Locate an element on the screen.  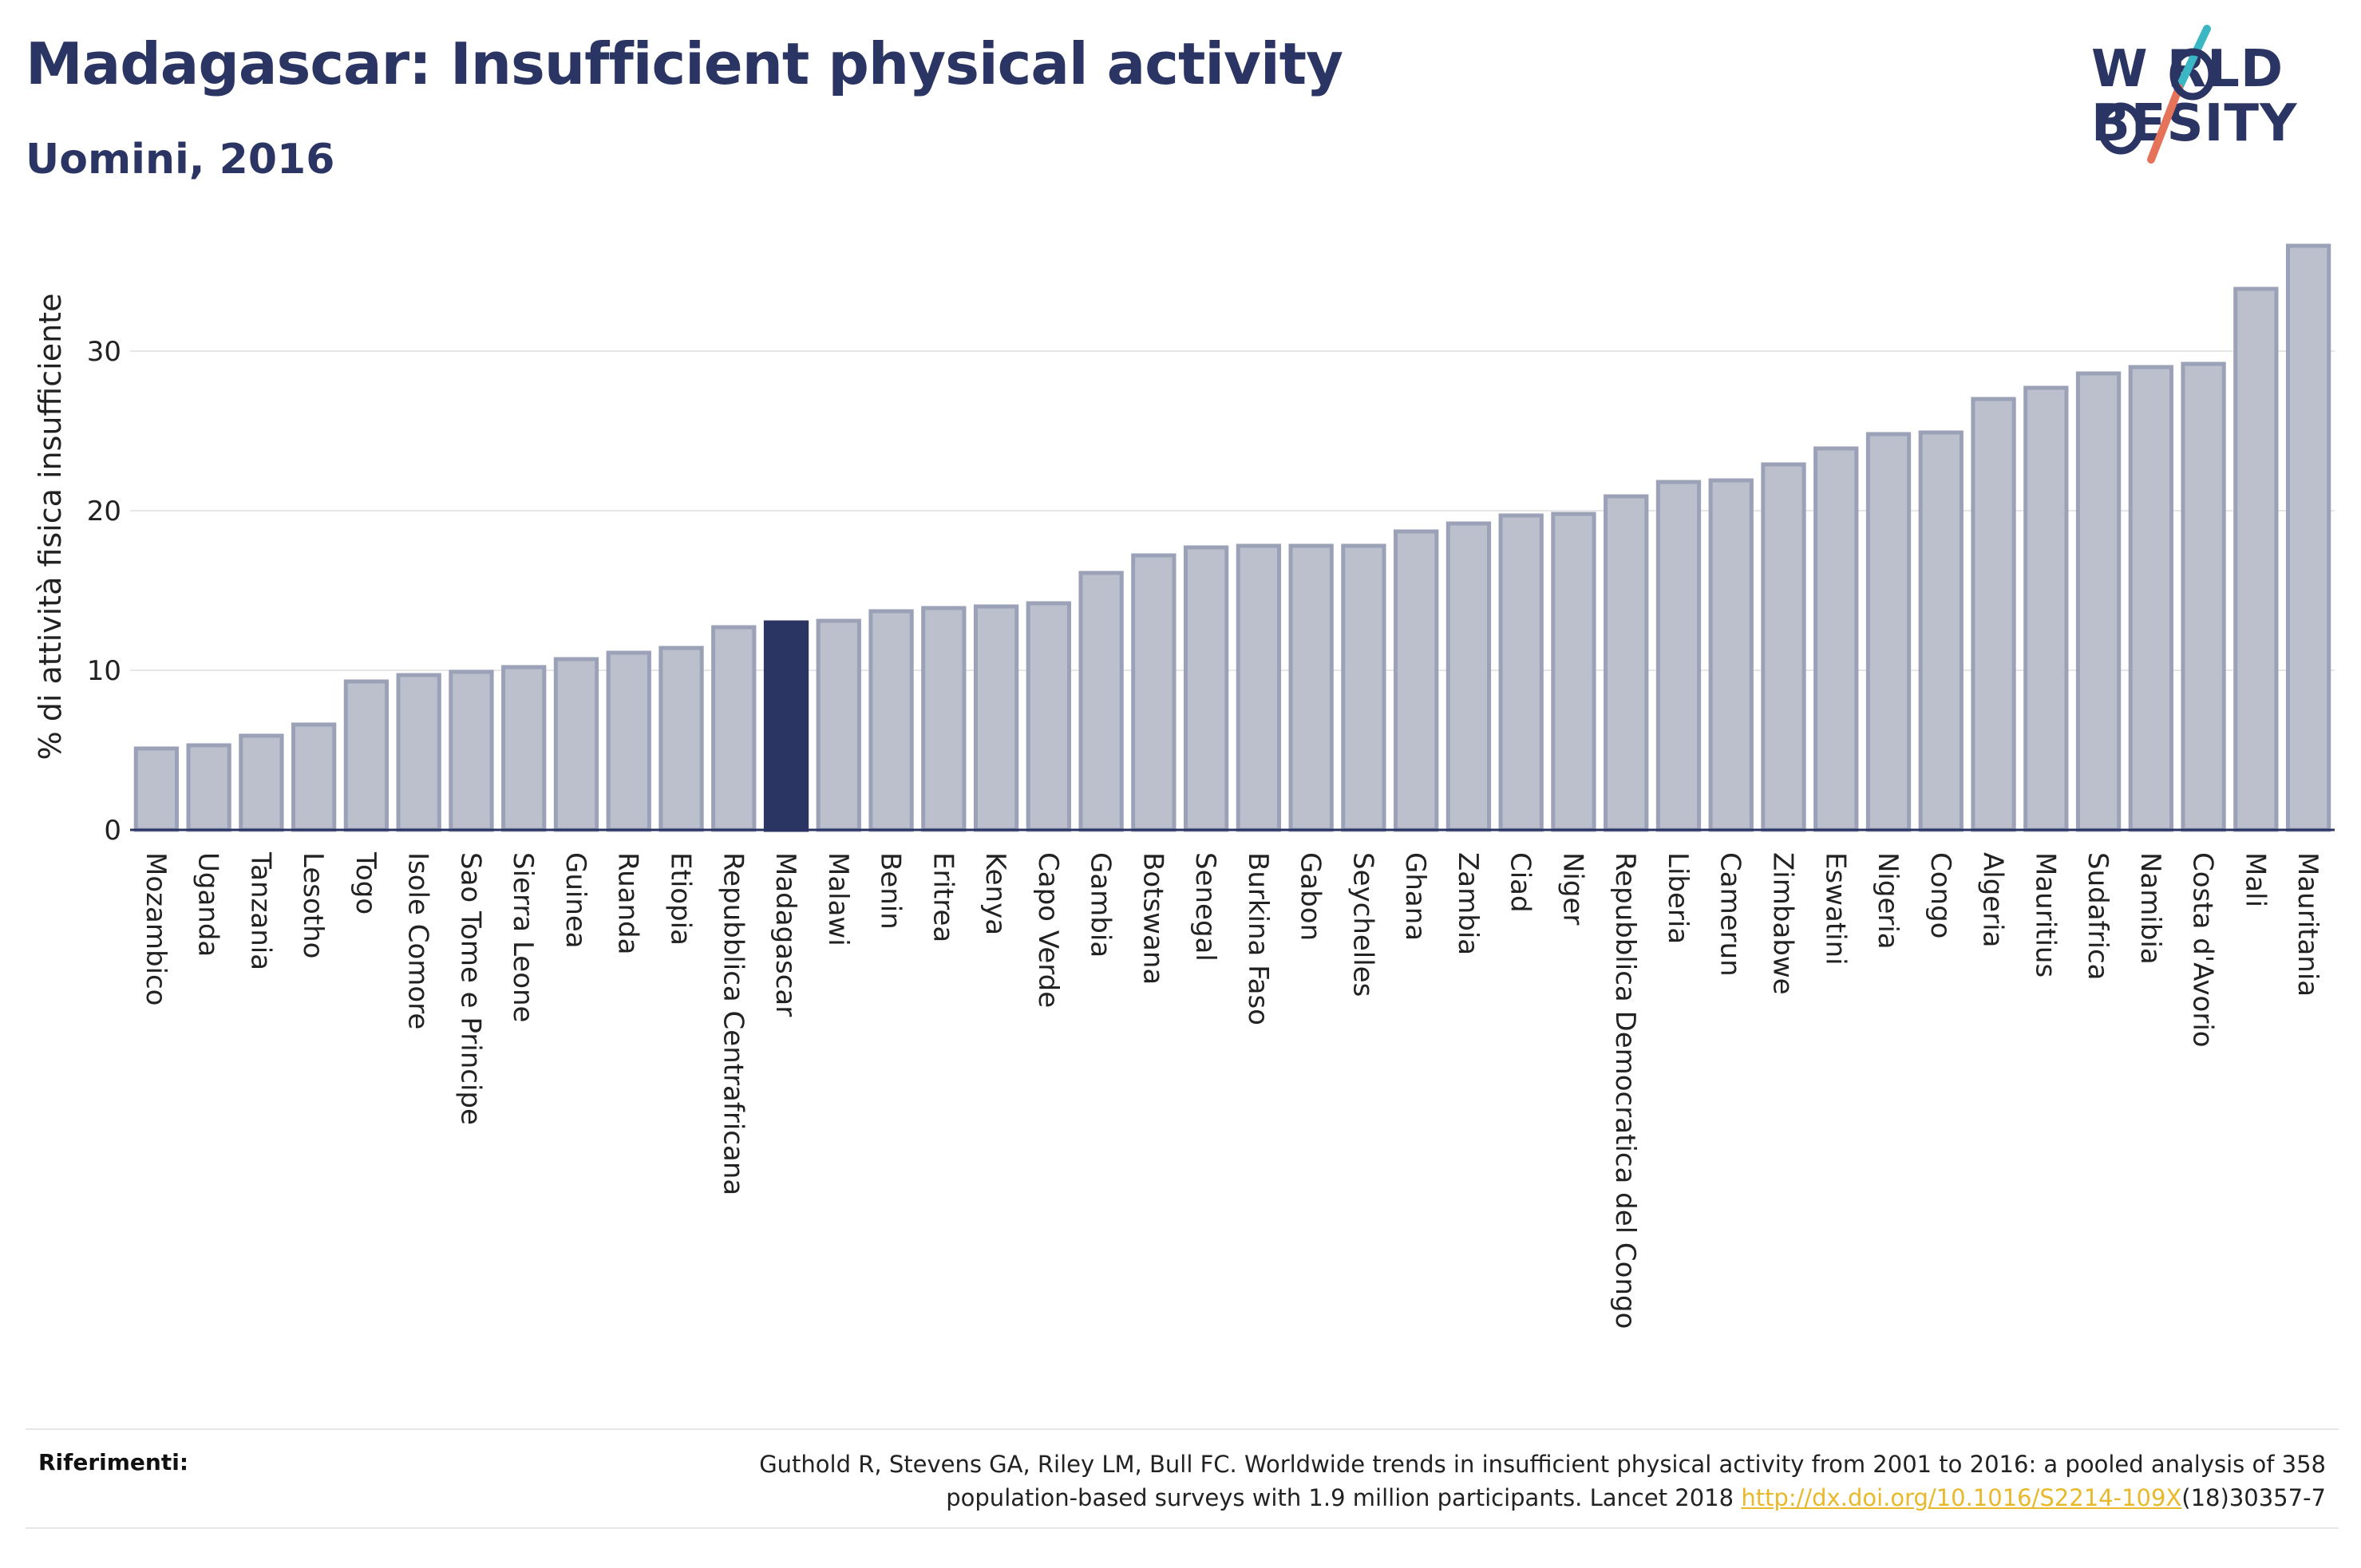
bar-tanzania is located at coordinates (261, 782).